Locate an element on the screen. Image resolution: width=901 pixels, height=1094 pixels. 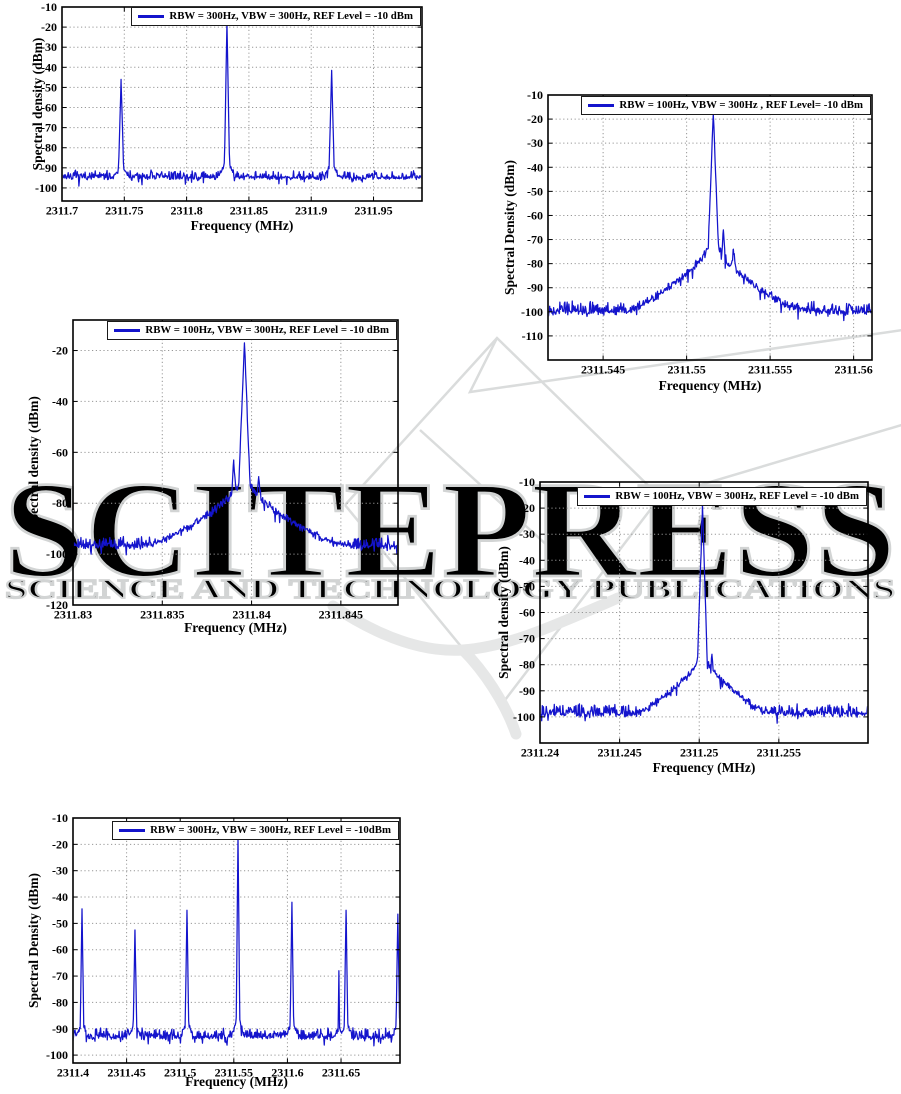
x-tick-label: 2311.835 is located at coordinates (162, 615).